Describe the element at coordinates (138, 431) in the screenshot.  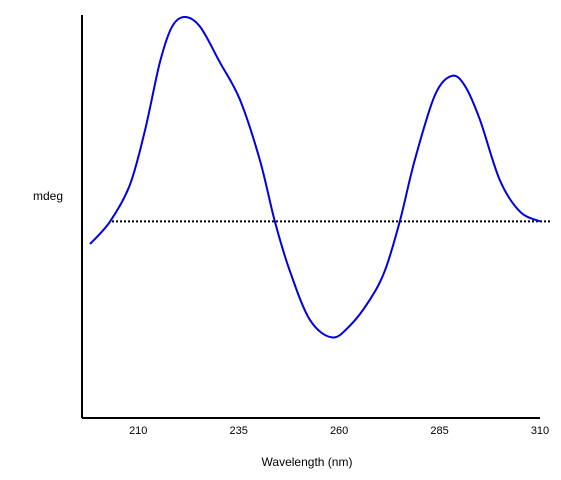
I see `x-tick-label: 210` at that location.